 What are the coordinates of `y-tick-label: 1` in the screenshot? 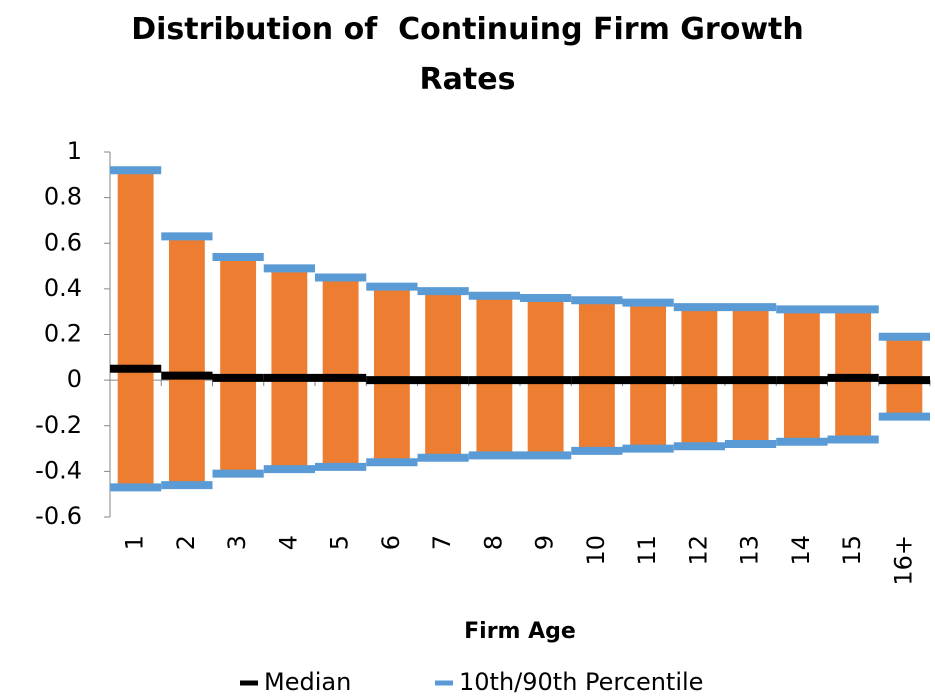 It's located at (74, 151).